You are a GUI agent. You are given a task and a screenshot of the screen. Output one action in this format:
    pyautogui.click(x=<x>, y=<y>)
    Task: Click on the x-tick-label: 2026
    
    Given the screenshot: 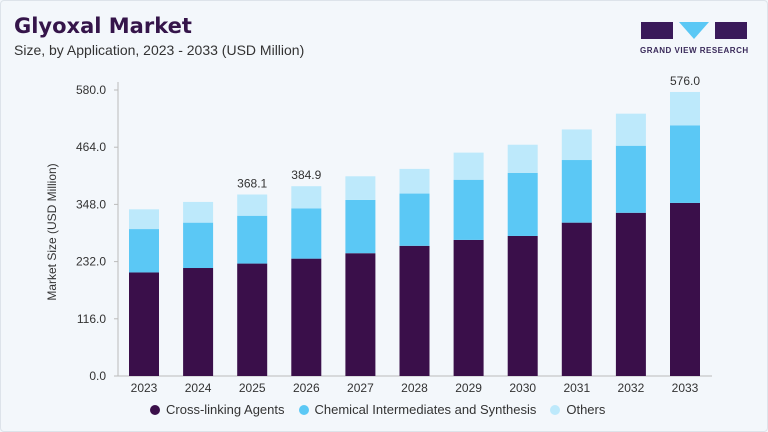 What is the action you would take?
    pyautogui.click(x=306, y=388)
    